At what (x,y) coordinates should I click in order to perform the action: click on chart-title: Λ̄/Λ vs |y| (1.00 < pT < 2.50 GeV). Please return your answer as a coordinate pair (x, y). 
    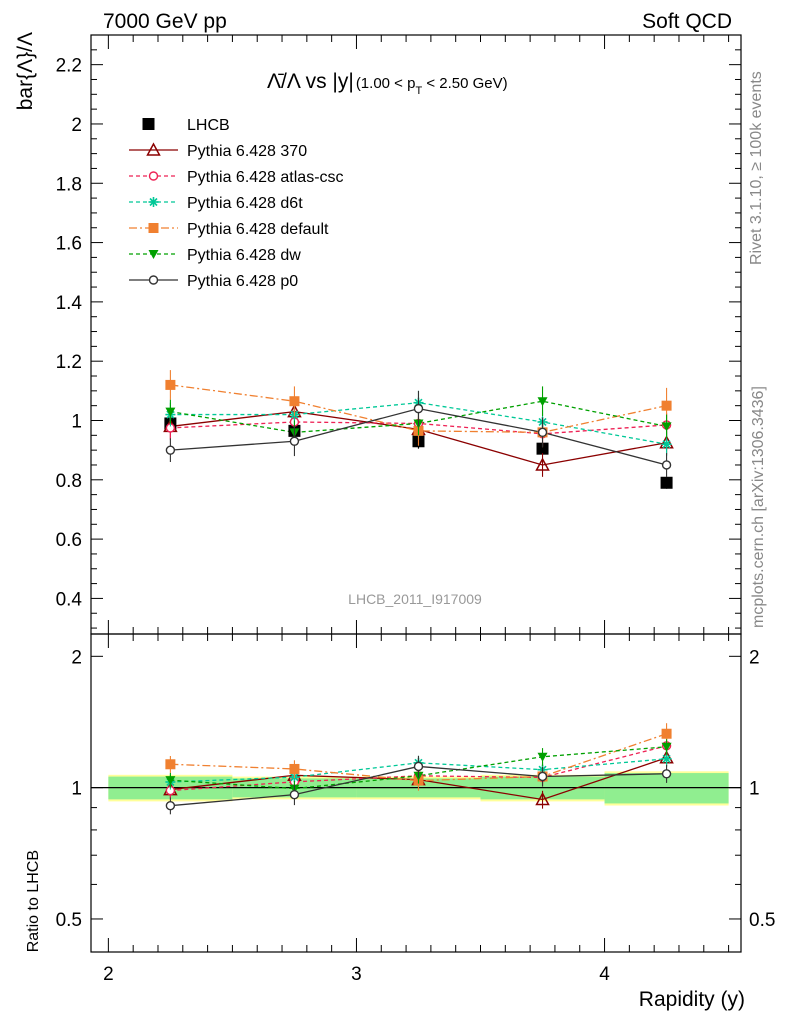
    Looking at the image, I should click on (387, 83).